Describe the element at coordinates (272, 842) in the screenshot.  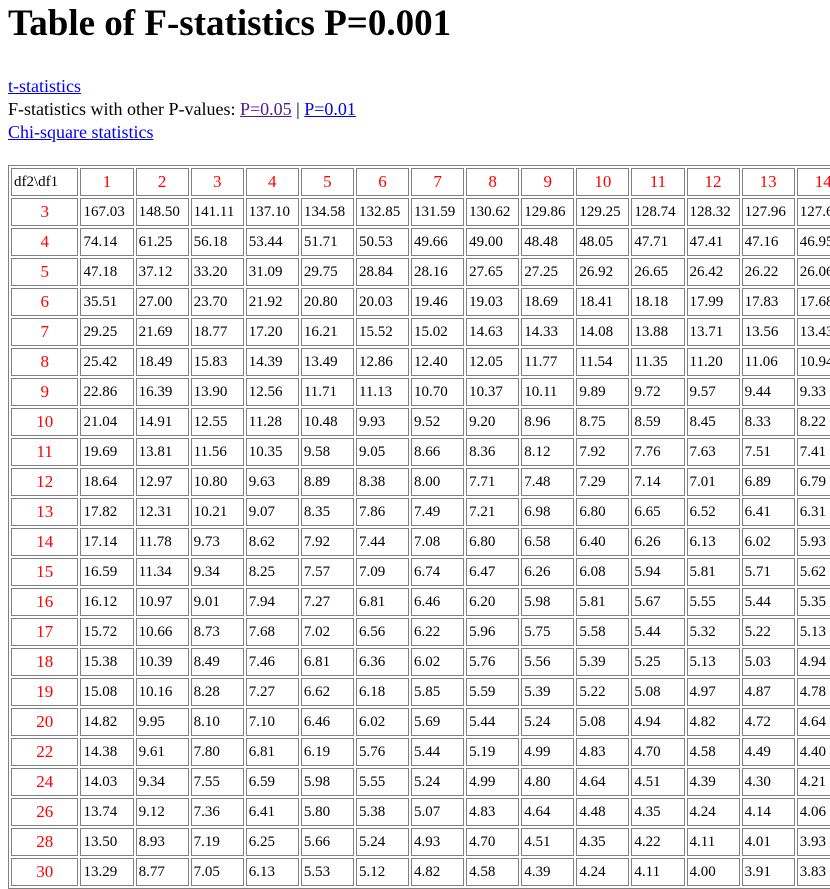
I see `f-value-cell: 6.25` at that location.